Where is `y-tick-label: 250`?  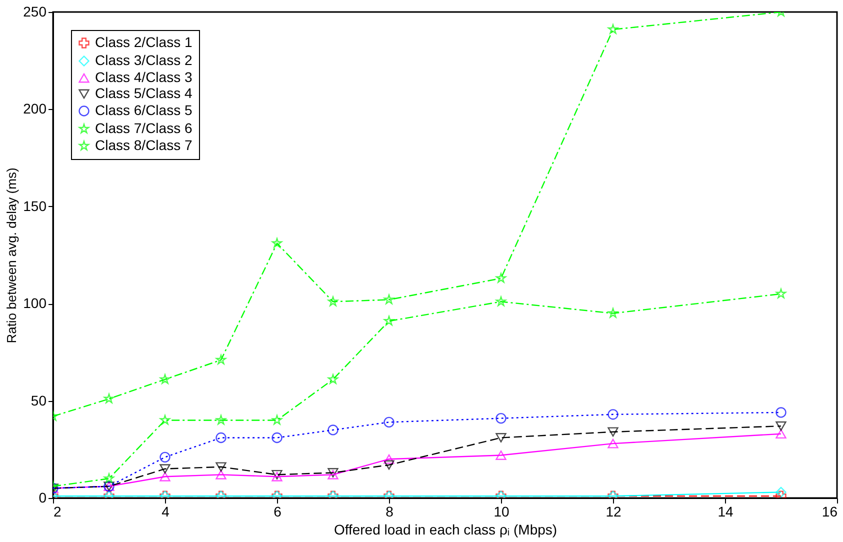
y-tick-label: 250 is located at coordinates (35, 12).